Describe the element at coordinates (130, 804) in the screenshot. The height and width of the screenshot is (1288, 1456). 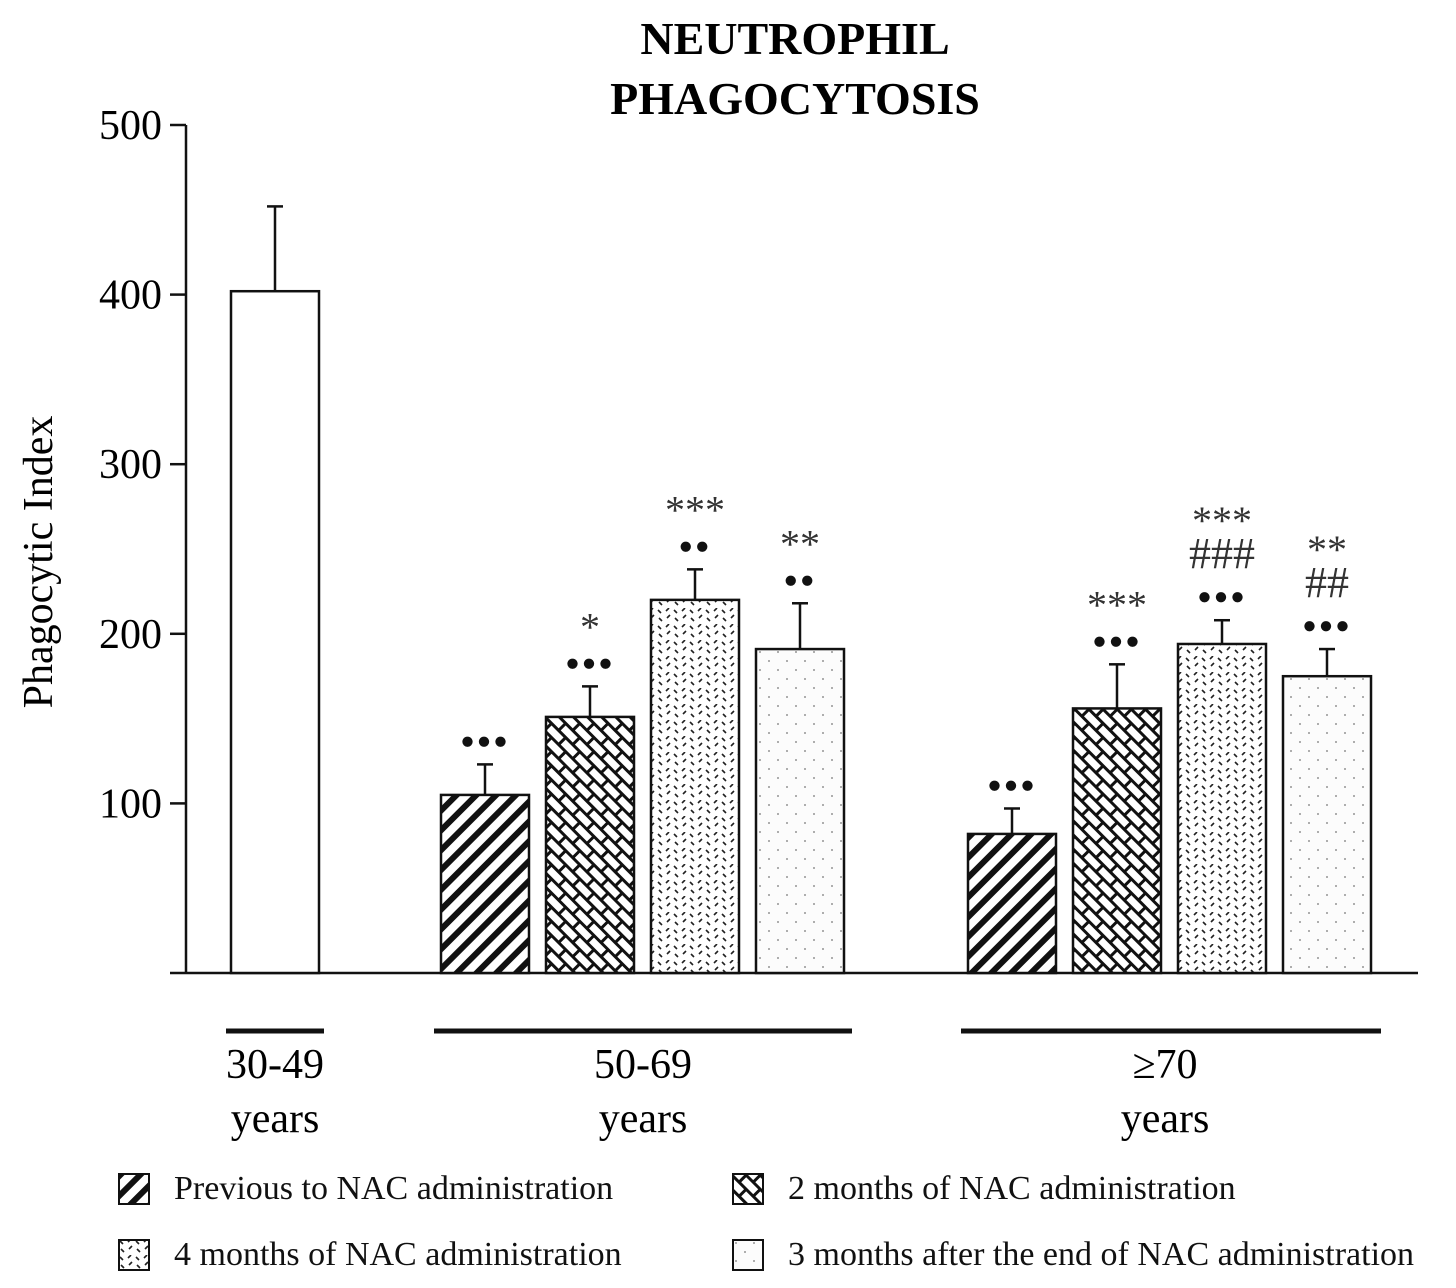
I see `y-tick-label: 100` at that location.